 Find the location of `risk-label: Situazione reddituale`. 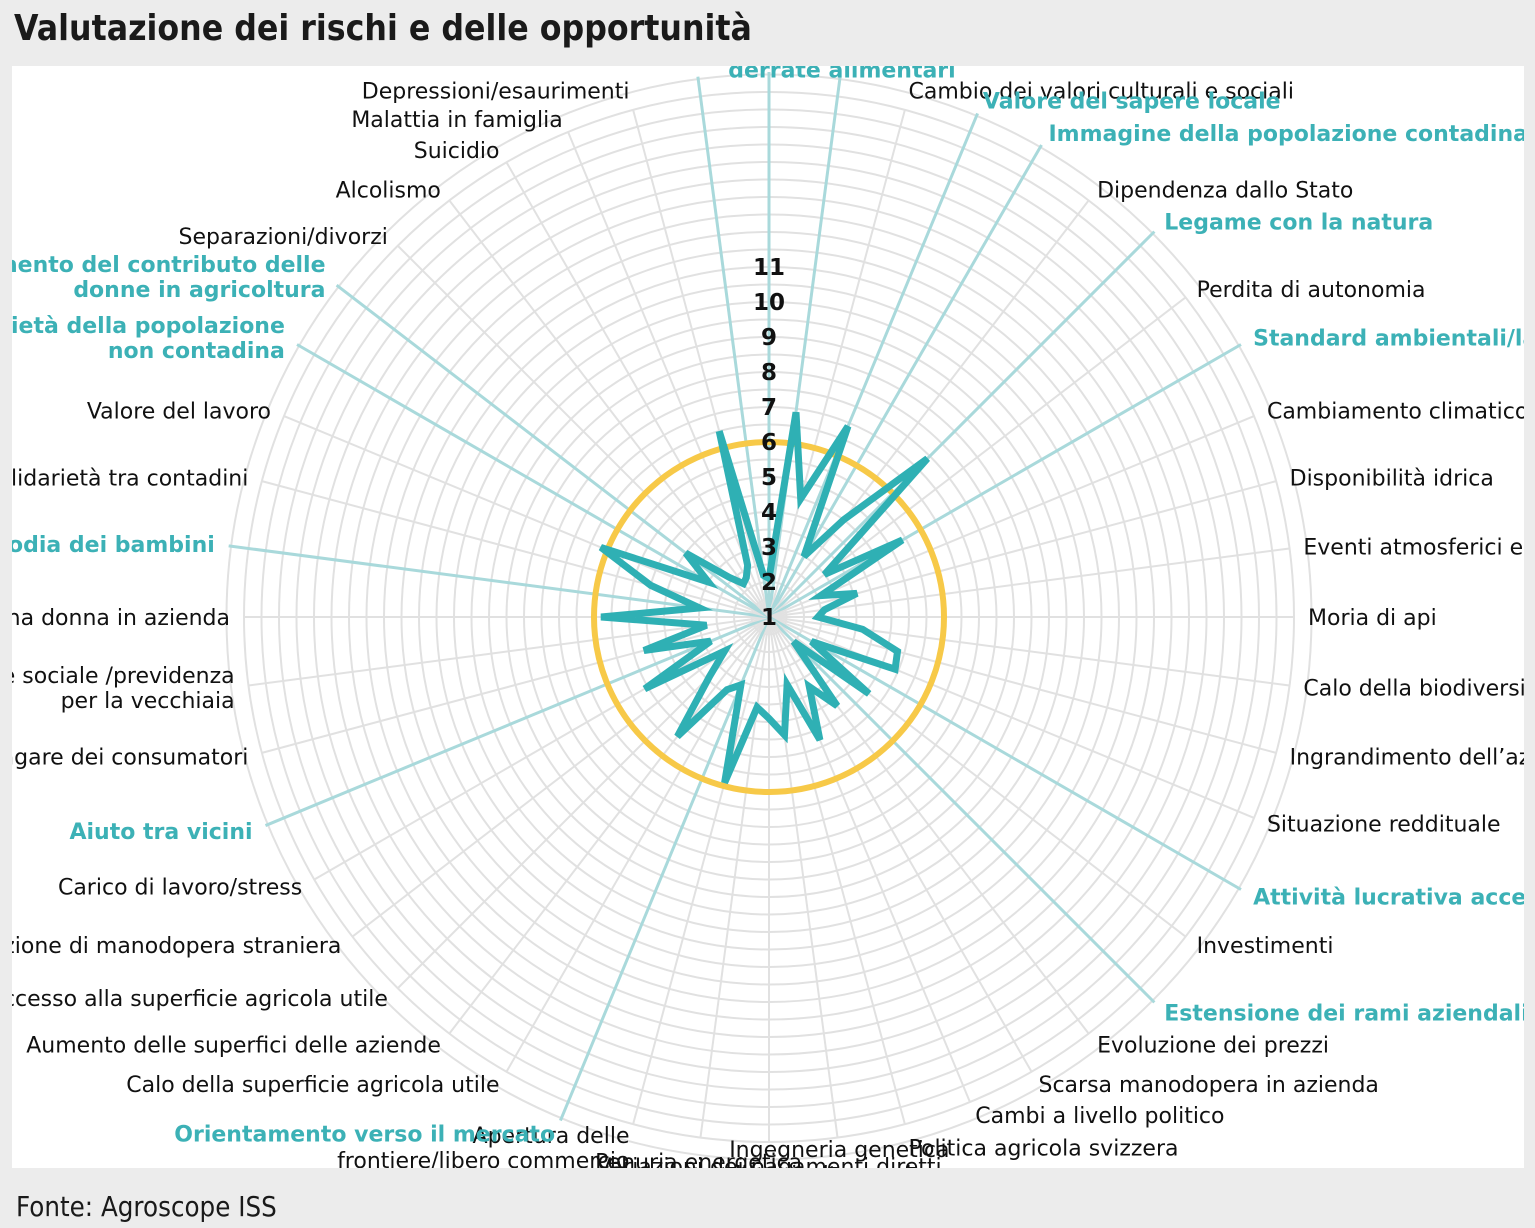

risk-label: Situazione reddituale is located at coordinates (1384, 824).